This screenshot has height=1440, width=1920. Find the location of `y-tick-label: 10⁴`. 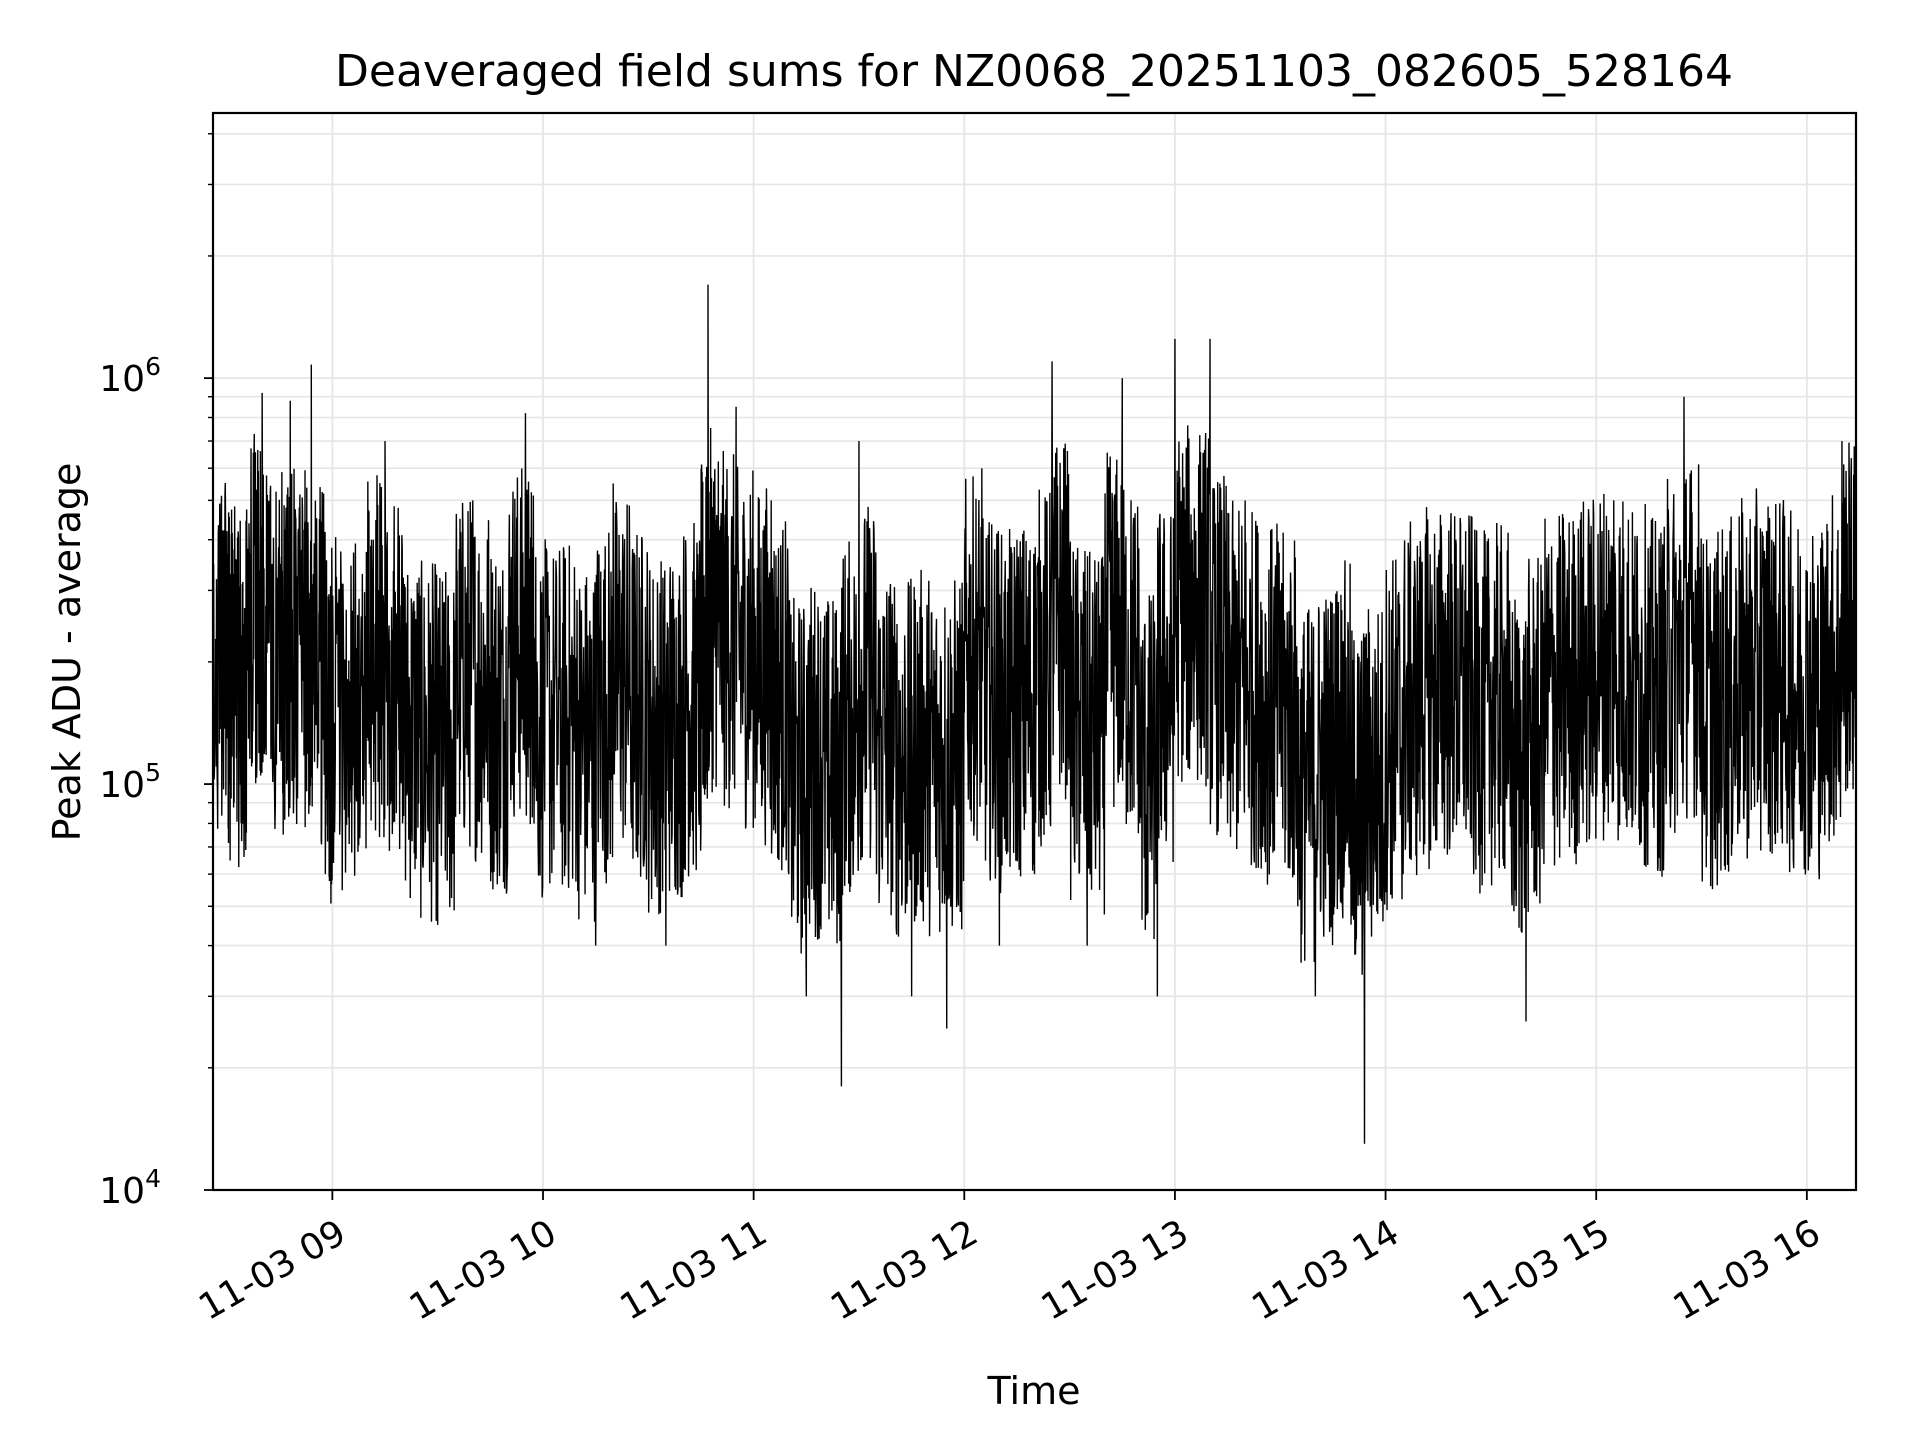

y-tick-label: 10⁴ is located at coordinates (130, 1188).